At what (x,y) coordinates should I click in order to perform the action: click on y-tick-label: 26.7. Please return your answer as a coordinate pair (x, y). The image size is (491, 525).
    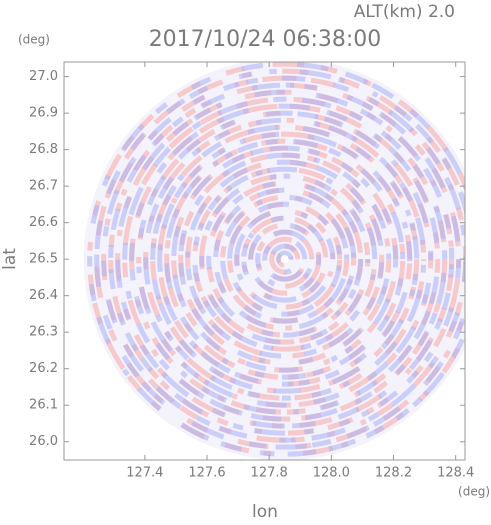
    Looking at the image, I should click on (43, 186).